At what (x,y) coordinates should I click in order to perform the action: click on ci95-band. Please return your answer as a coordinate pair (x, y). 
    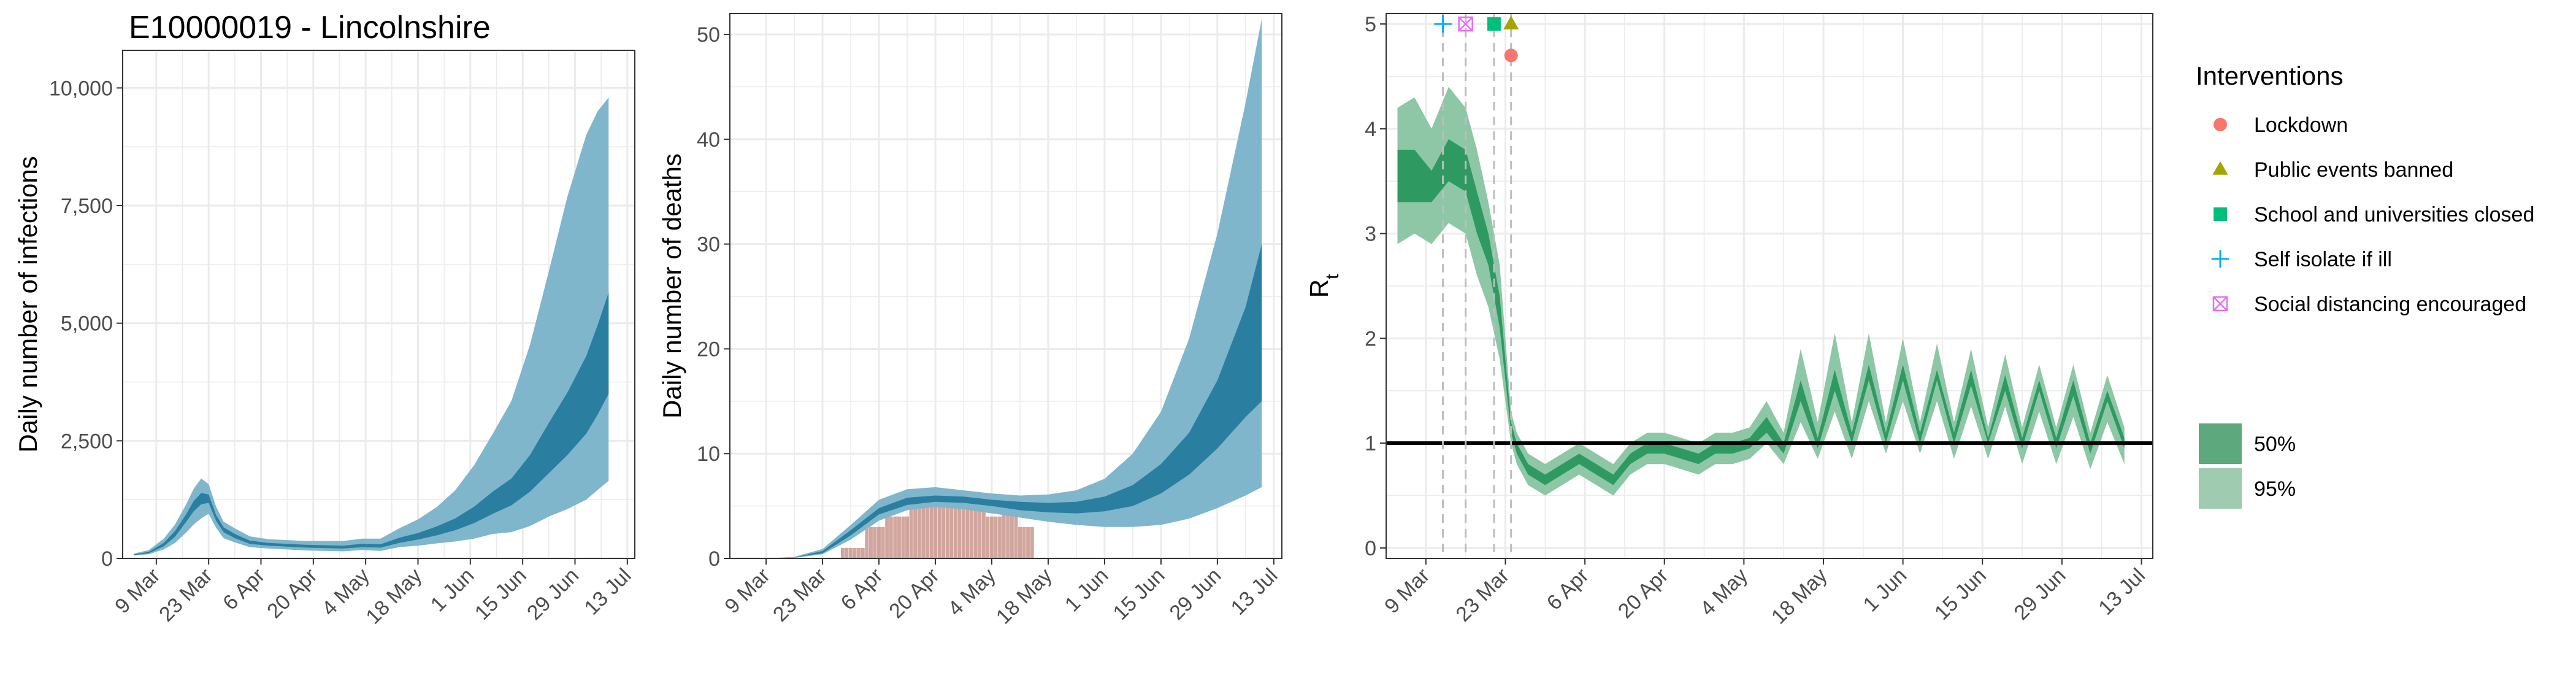
    Looking at the image, I should click on (371, 326).